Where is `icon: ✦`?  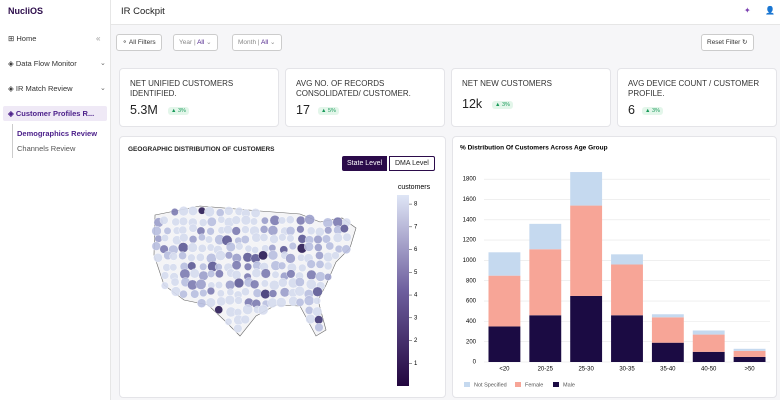
icon: ✦ is located at coordinates (747, 10).